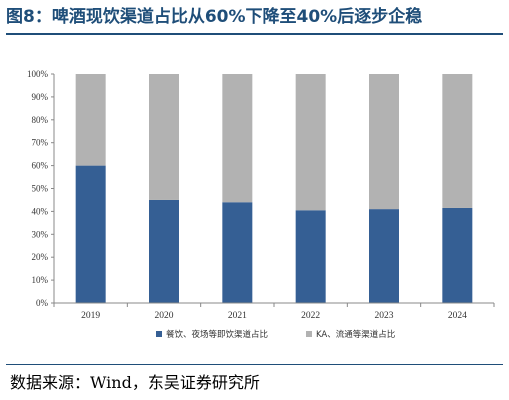  Describe the element at coordinates (457, 316) in the screenshot. I see `x-tick-label: 2024` at that location.